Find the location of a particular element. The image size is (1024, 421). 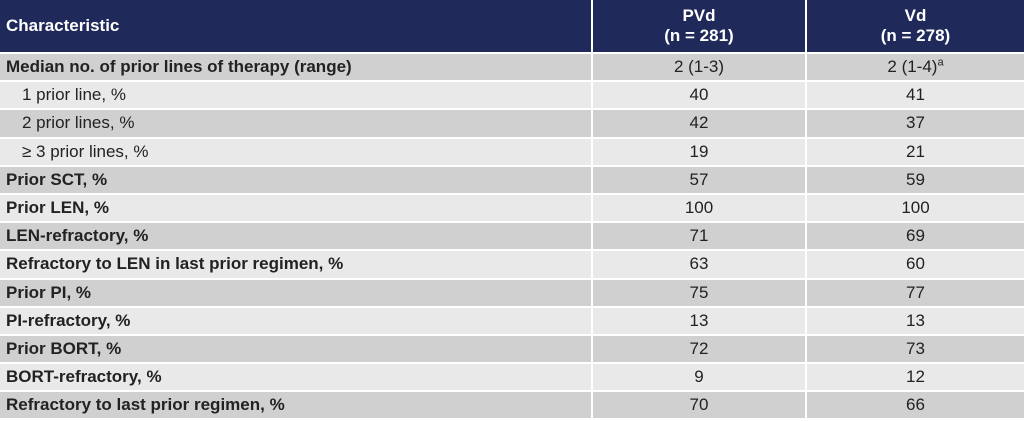

header-vd: Vd (n = 278) is located at coordinates (915, 27).